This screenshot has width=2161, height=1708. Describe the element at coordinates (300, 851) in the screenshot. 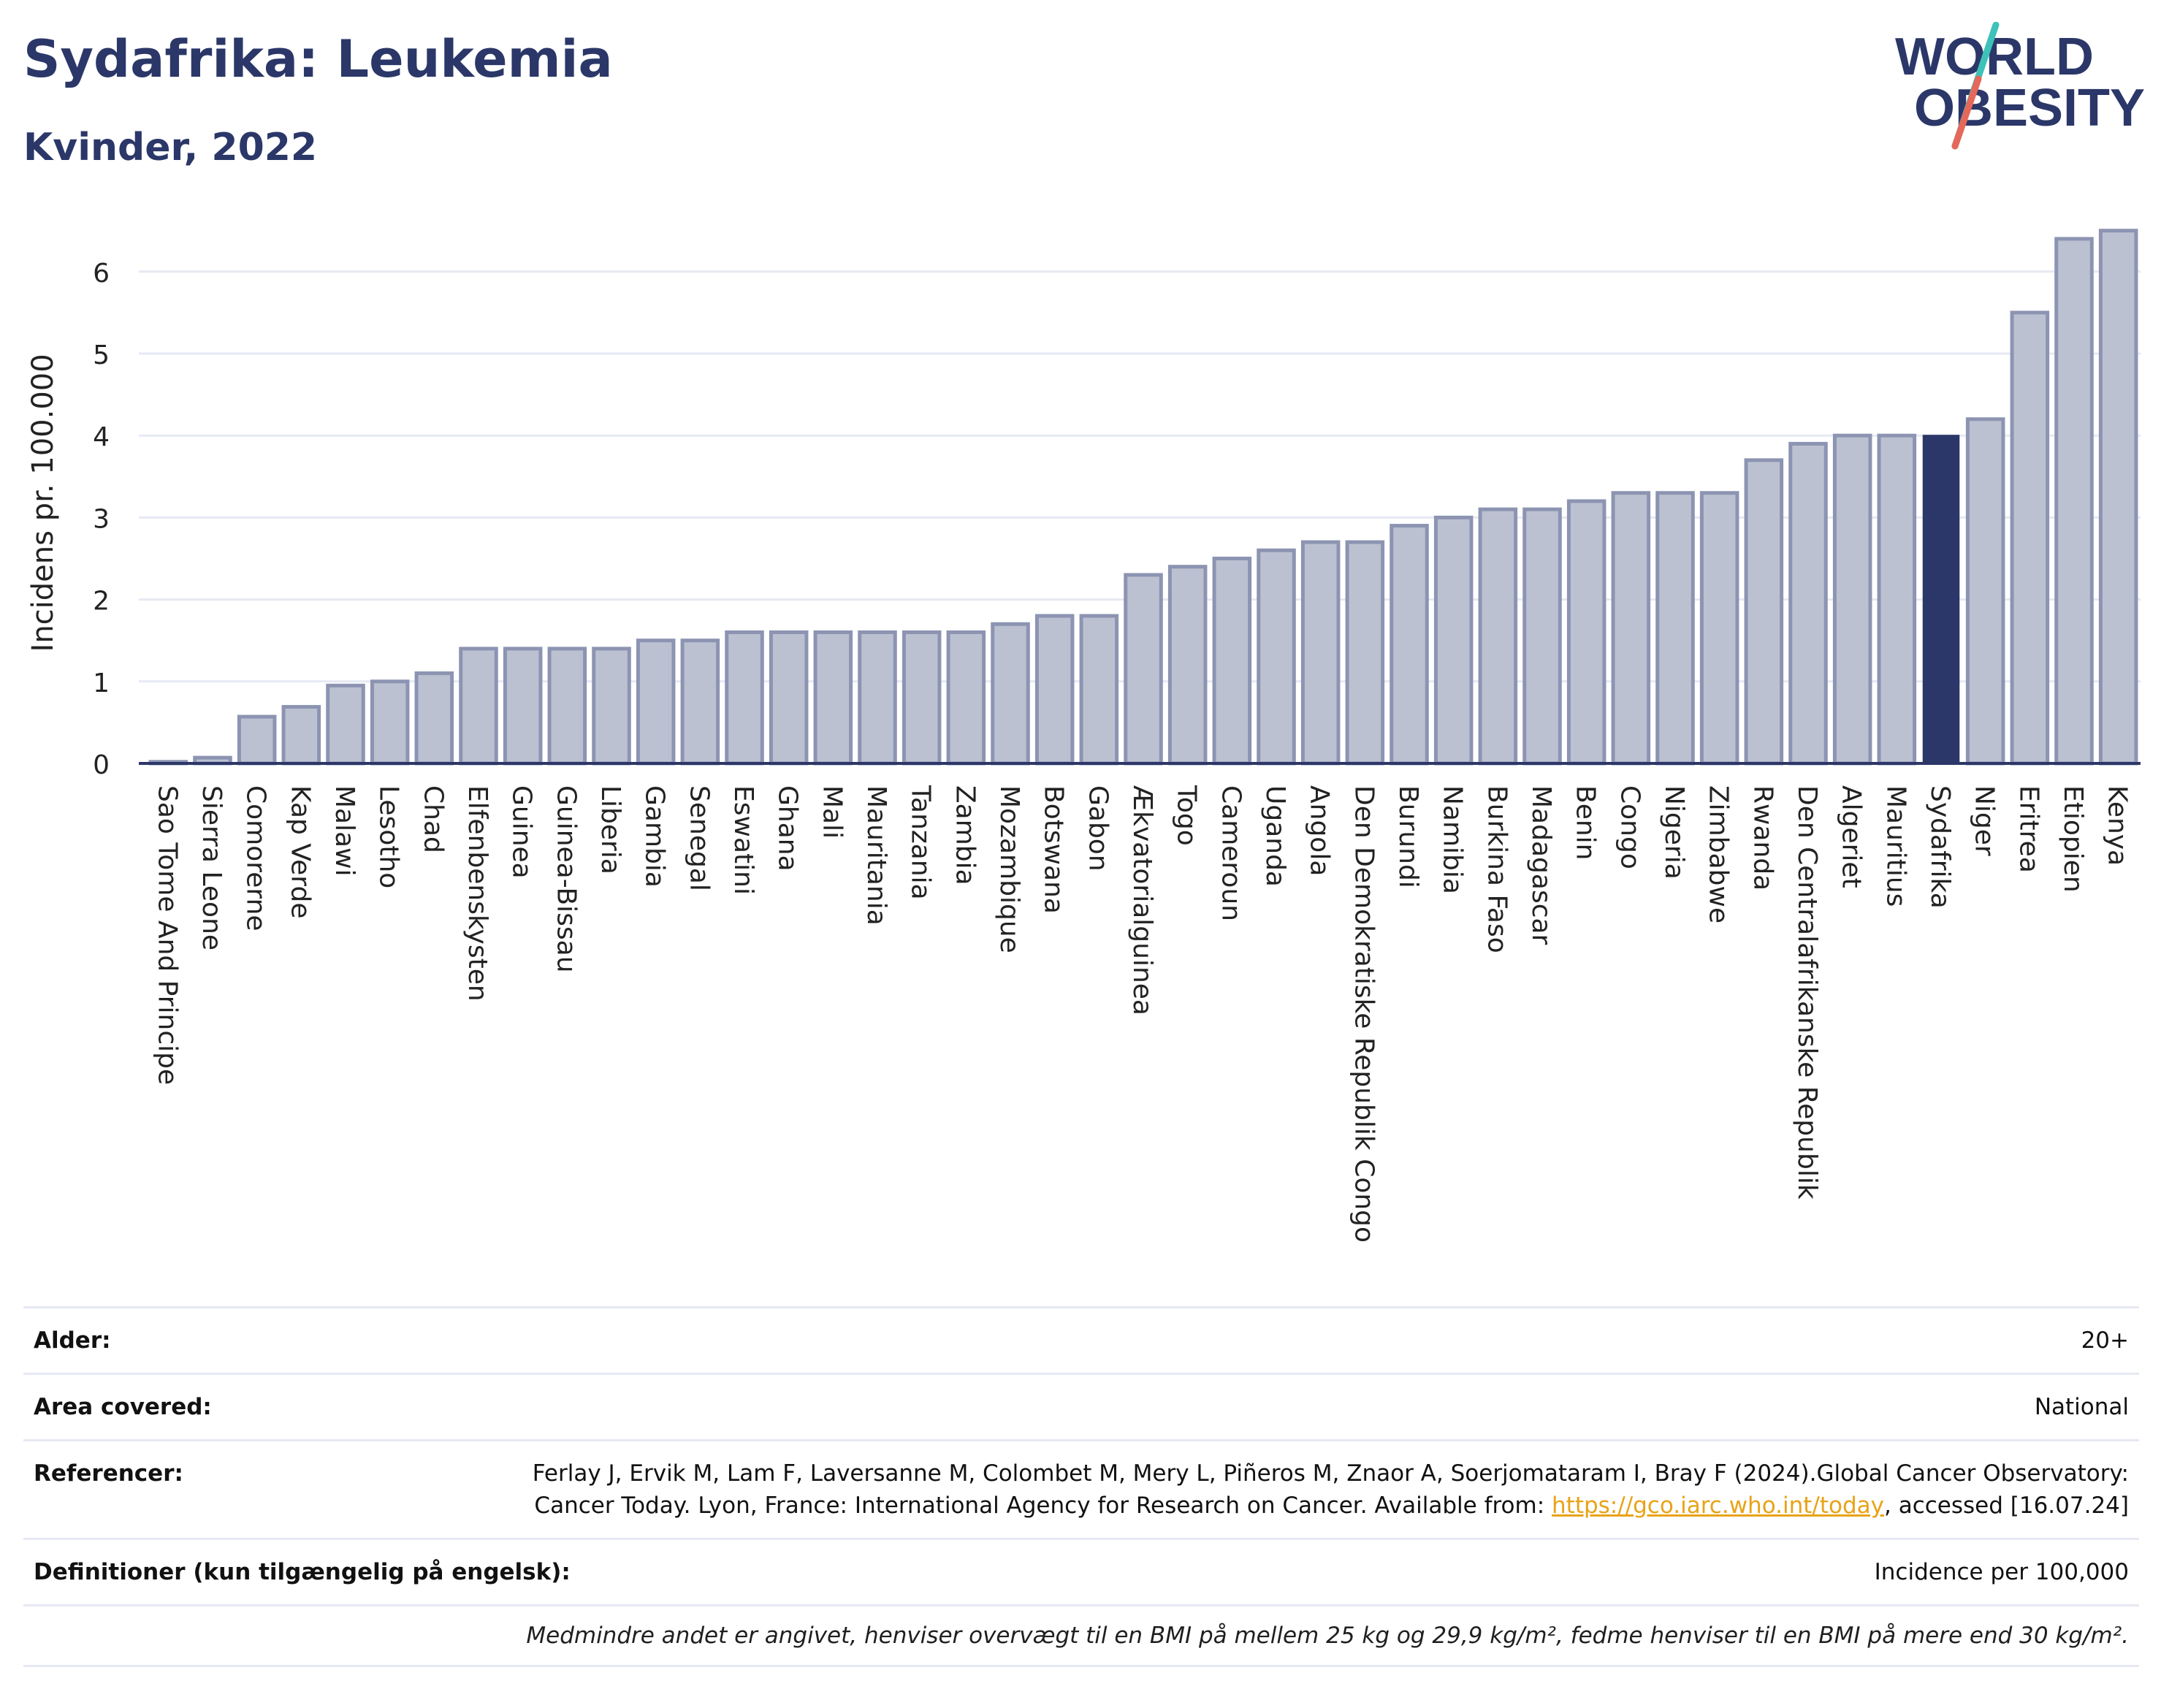

I see `x-tick-label: Kap Verde` at that location.